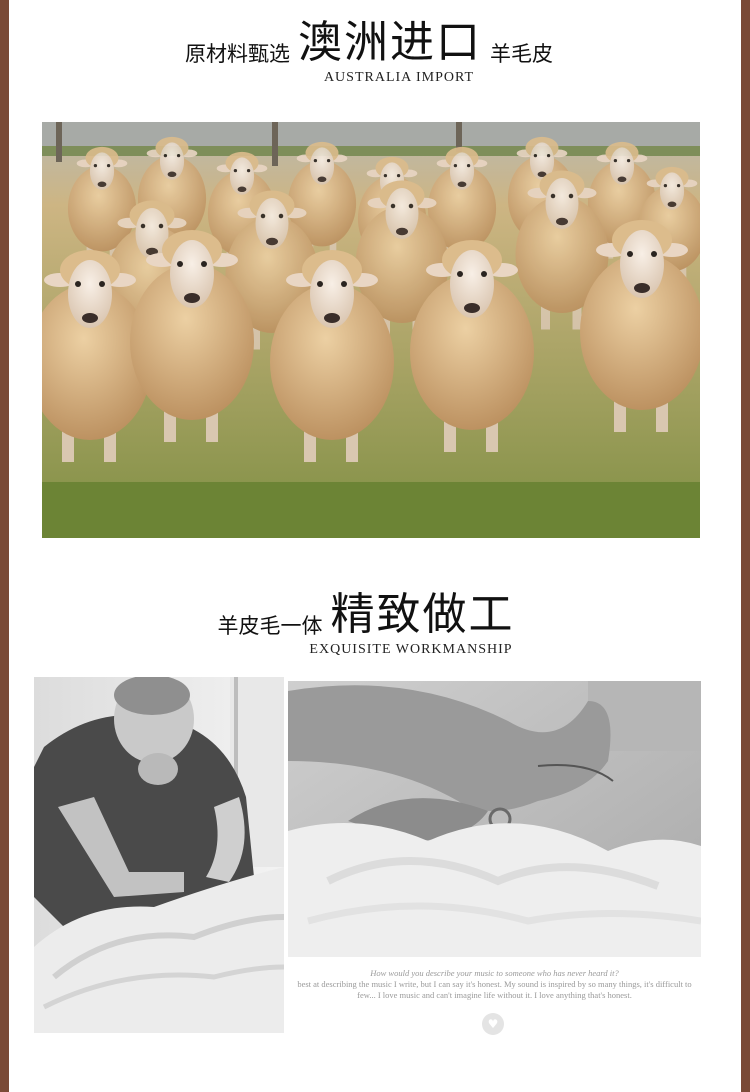 This screenshot has height=1092, width=750. I want to click on craftsman-photo, so click(159, 855).